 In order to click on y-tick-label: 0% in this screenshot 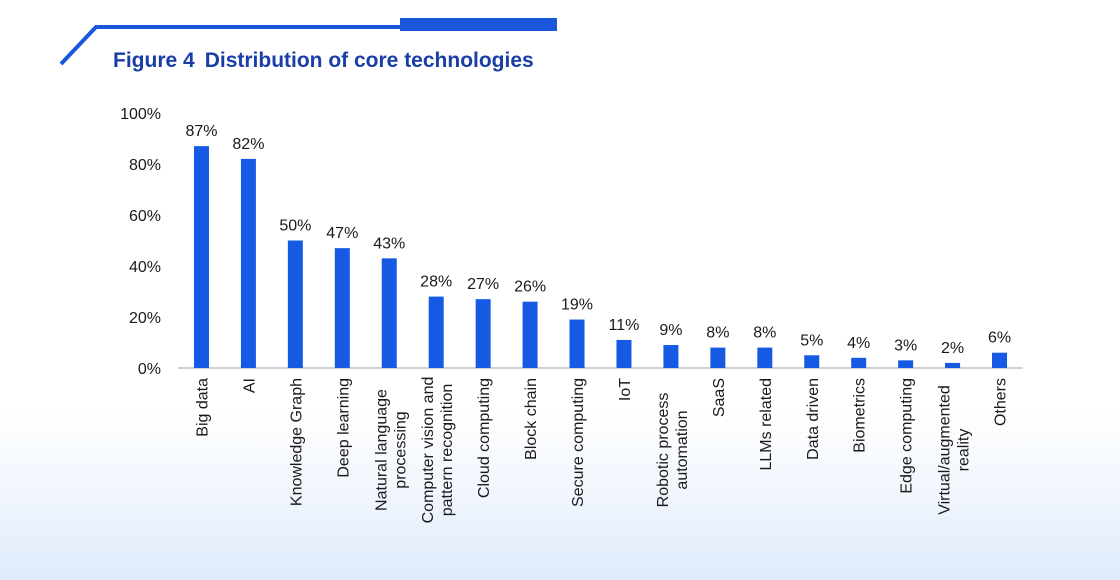, I will do `click(149, 369)`.